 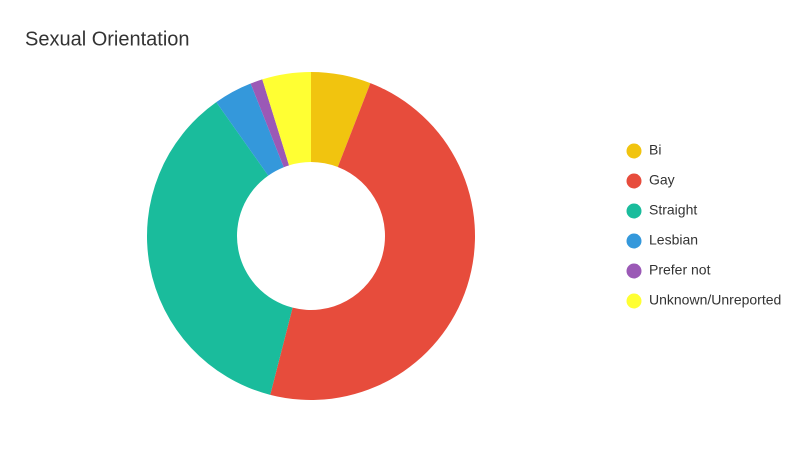 I want to click on chart-title: Sexual Orientation, so click(x=107, y=39).